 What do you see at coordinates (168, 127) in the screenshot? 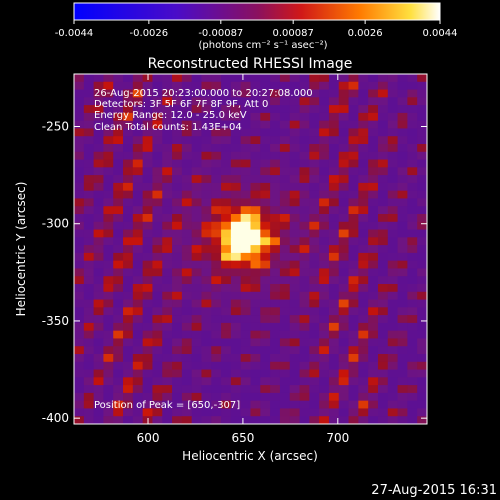
I see `annotation-clean: Clean Total counts: 1.43E+04` at bounding box center [168, 127].